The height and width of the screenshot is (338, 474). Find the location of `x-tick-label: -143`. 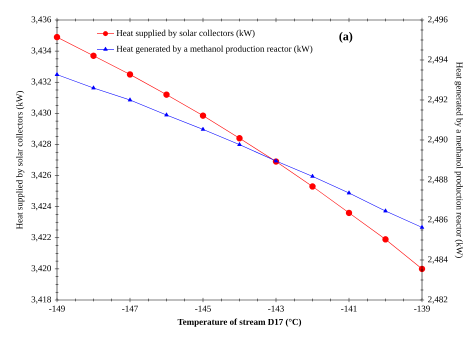

x-tick-label: -143 is located at coordinates (276, 309).